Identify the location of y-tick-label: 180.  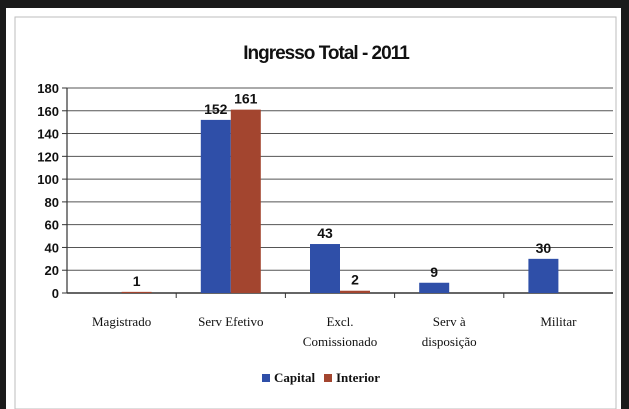
(48, 88).